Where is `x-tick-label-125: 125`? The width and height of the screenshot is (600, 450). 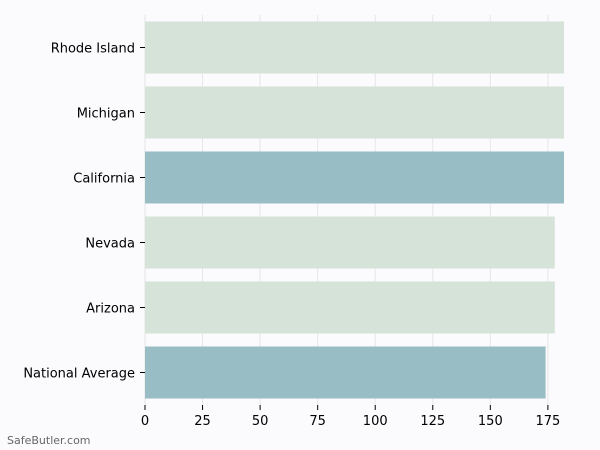 x-tick-label-125: 125 is located at coordinates (432, 421).